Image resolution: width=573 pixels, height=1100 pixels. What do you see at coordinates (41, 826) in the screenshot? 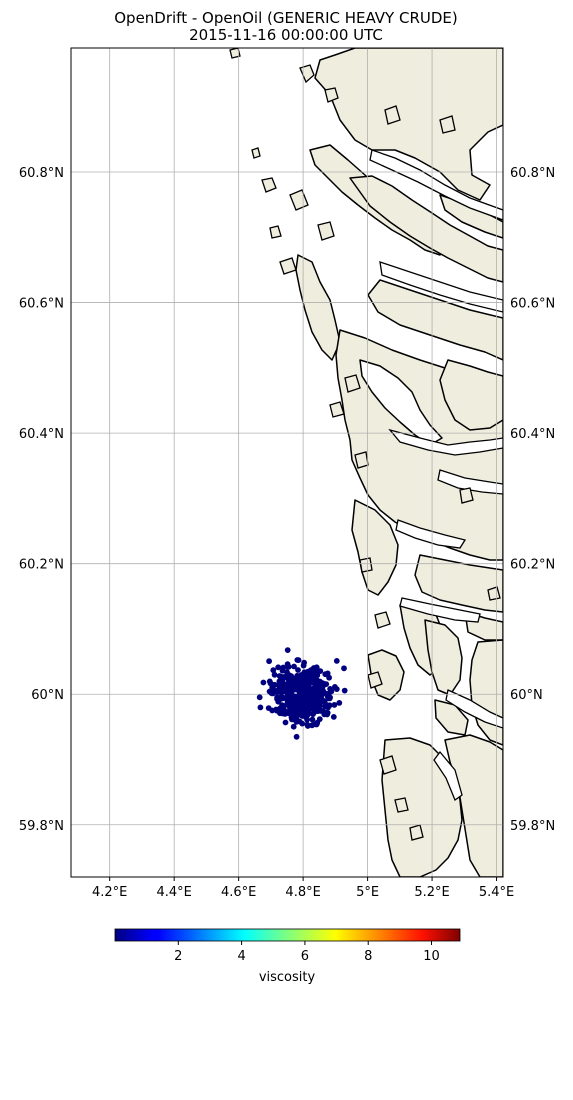
I see `tick-label-lat-left: 59.8°N` at bounding box center [41, 826].